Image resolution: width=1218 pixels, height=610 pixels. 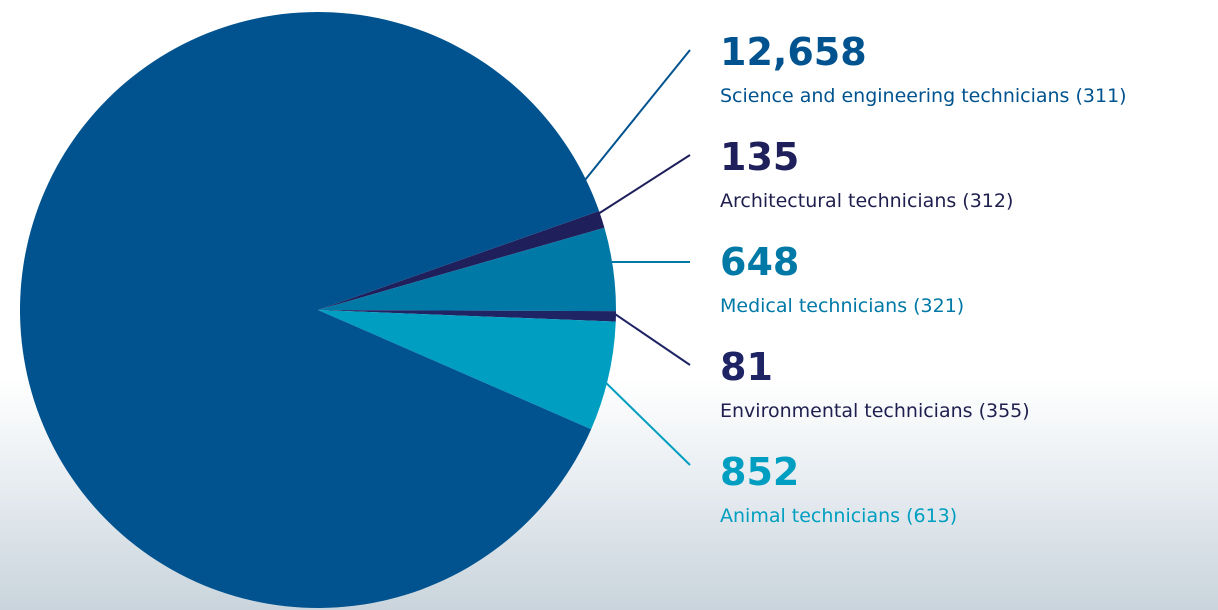 I want to click on category-label: Animal technicians (613), so click(x=838, y=516).